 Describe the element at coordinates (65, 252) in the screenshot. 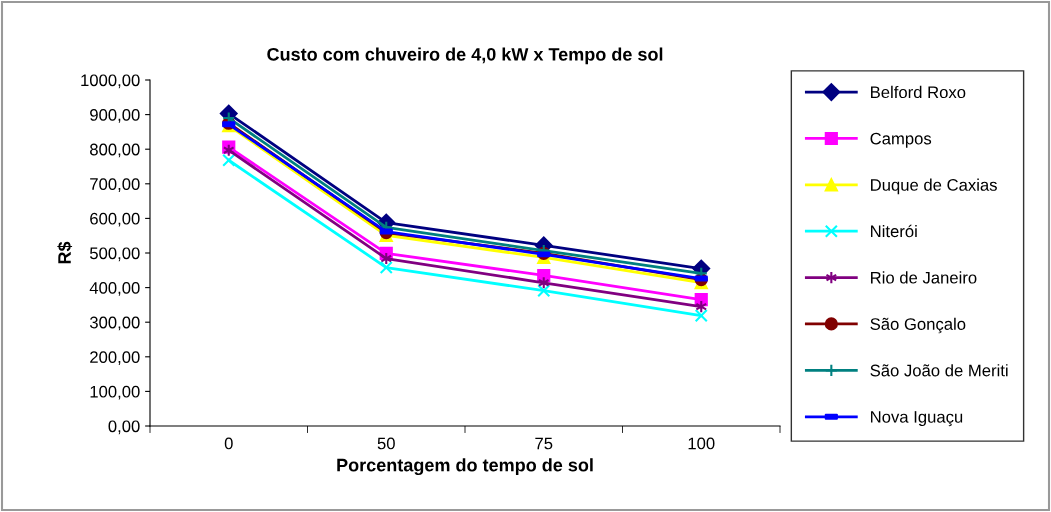

I see `y-axis-title: R$` at that location.